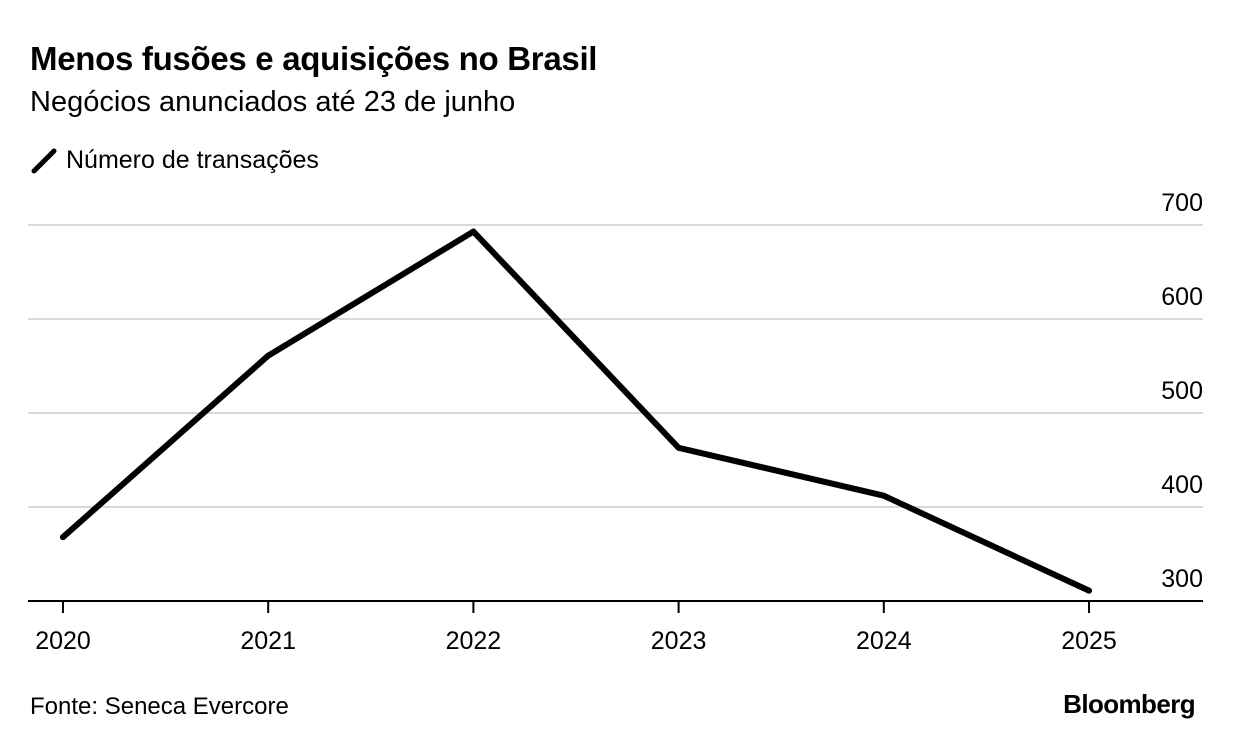 The image size is (1233, 750). I want to click on data-point-2024, so click(883, 495).